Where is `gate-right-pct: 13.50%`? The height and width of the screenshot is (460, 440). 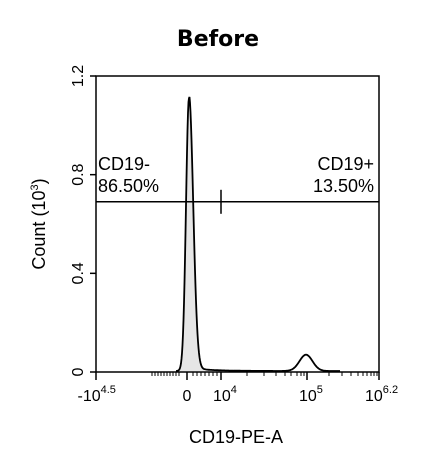
gate-right-pct: 13.50% is located at coordinates (343, 186).